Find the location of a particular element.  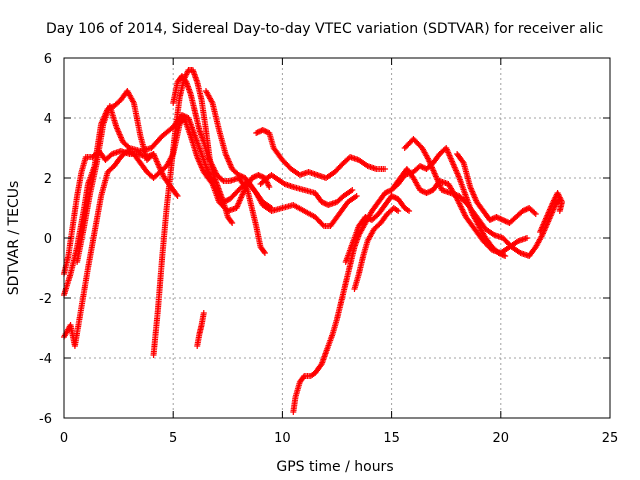

x-tick-label: 25 is located at coordinates (610, 438).